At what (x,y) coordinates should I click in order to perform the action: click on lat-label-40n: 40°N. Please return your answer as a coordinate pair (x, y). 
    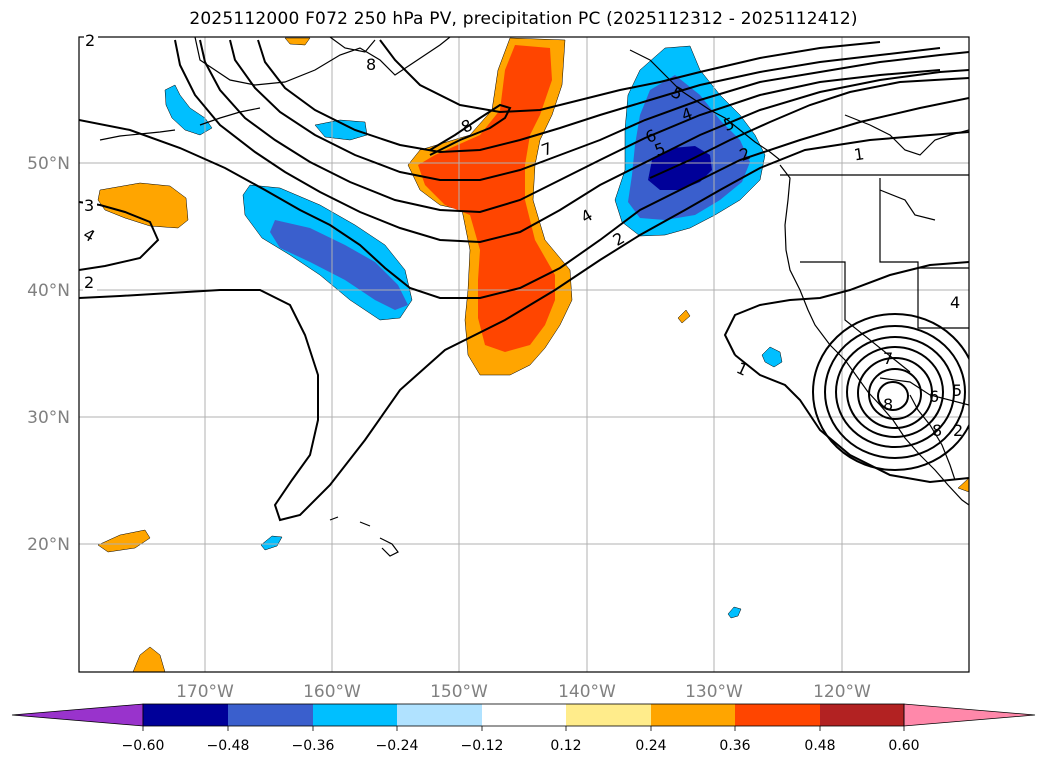
    Looking at the image, I should click on (48, 291).